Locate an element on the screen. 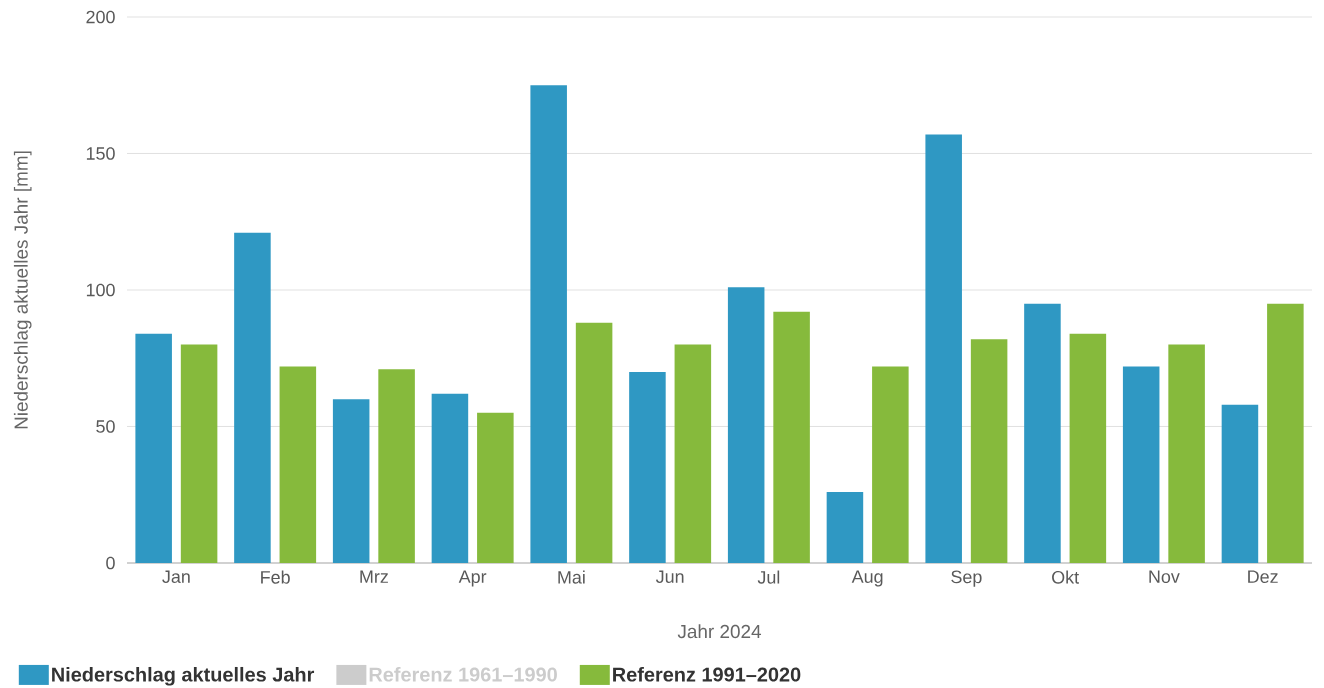 The height and width of the screenshot is (688, 1324). y-axis-title: Niederschlag aktuelles Jahr [mm] is located at coordinates (22, 290).